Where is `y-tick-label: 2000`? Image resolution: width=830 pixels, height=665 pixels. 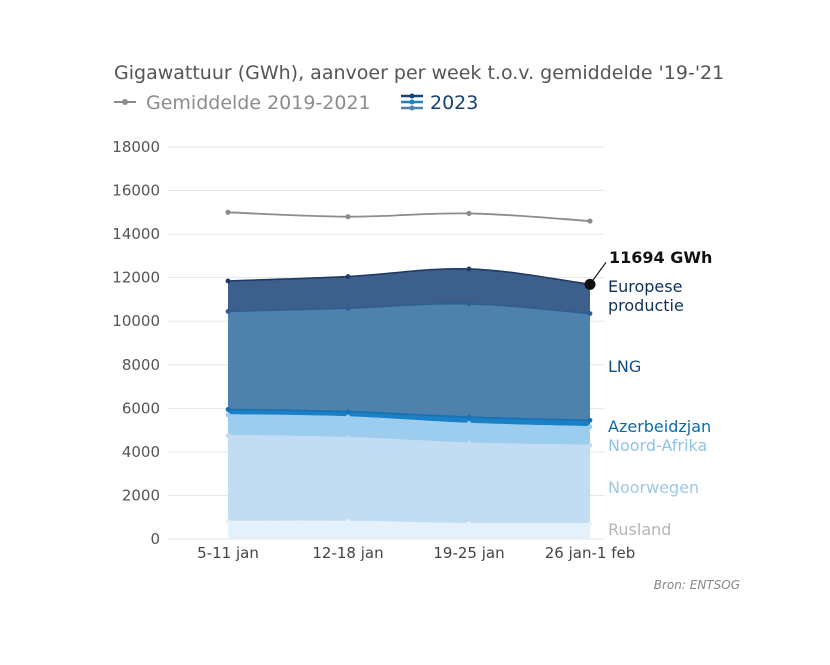
y-tick-label: 2000 is located at coordinates (141, 495).